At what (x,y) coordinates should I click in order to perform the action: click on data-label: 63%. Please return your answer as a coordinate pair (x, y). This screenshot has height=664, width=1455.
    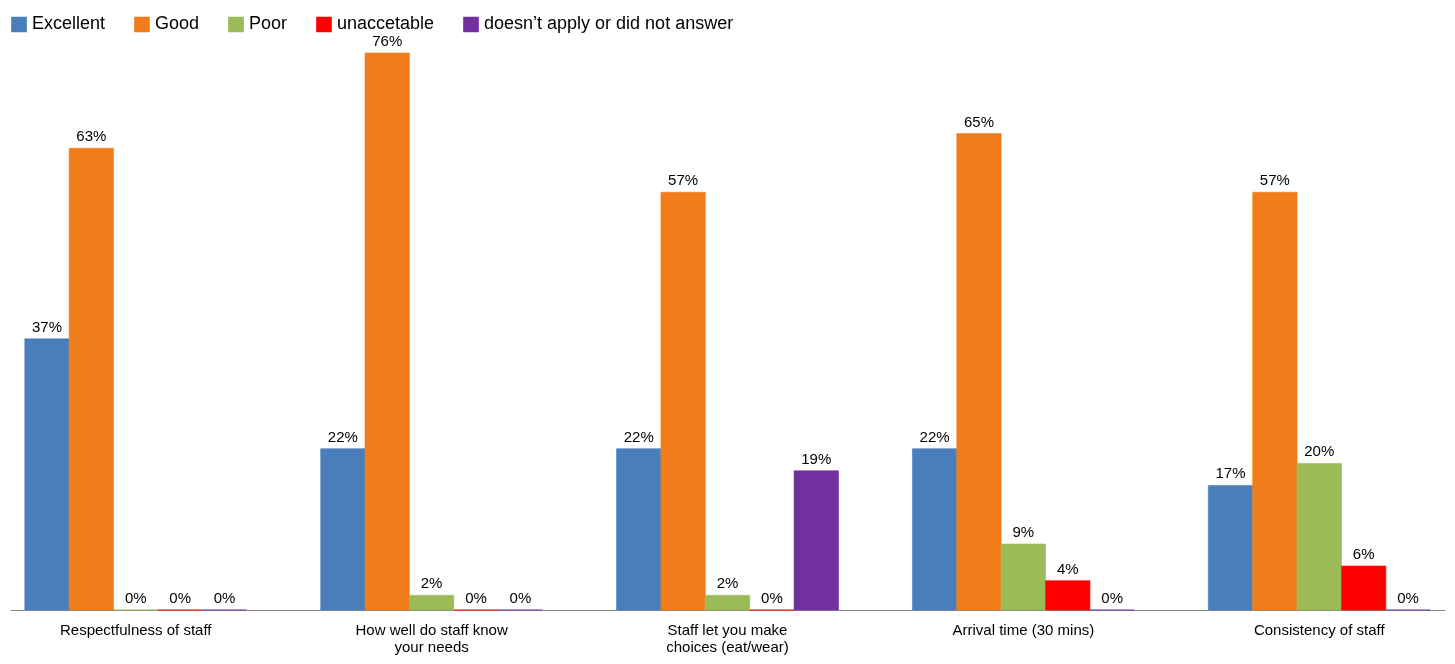
    Looking at the image, I should click on (91, 136).